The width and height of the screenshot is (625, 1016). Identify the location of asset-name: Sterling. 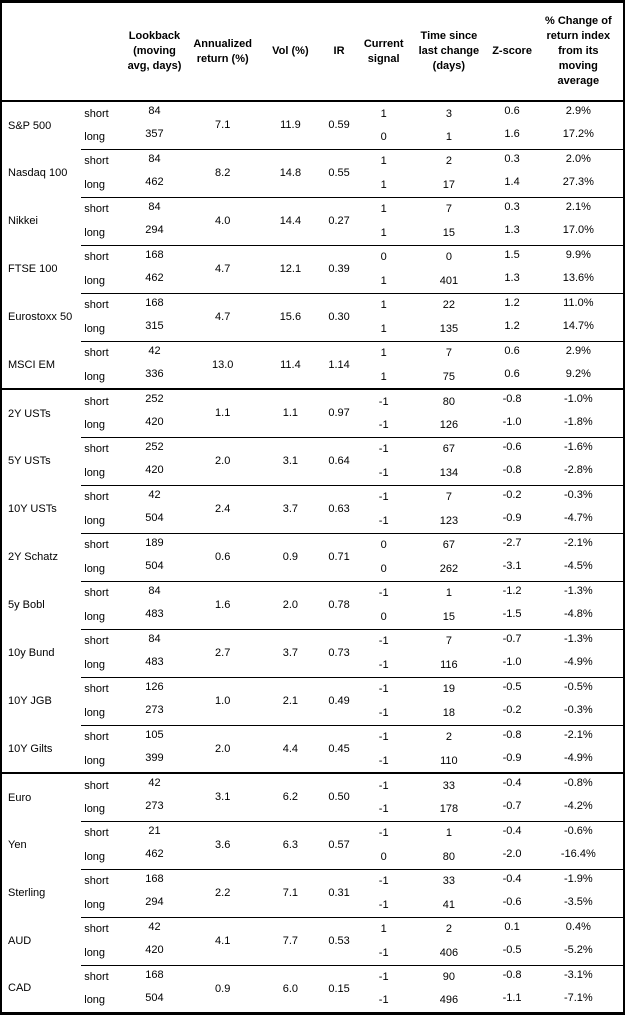
(27, 893).